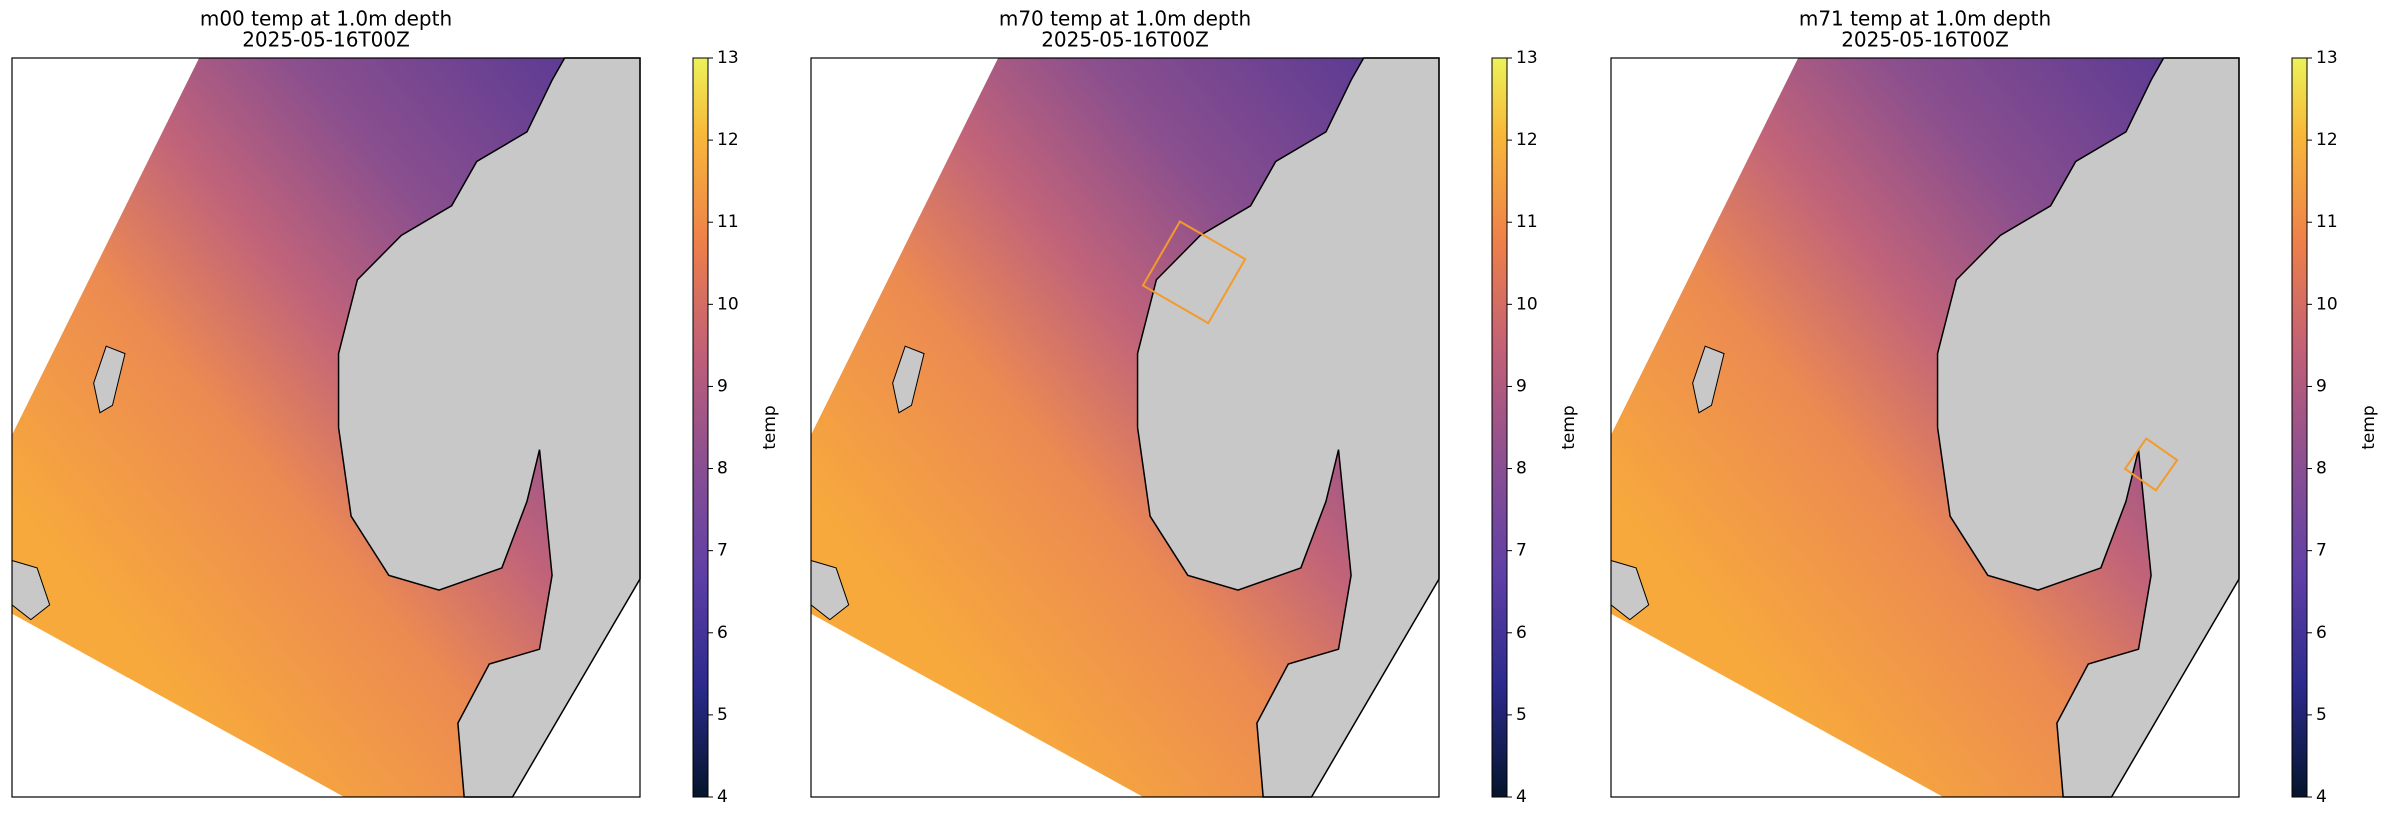 The height and width of the screenshot is (820, 2400). I want to click on panel-title: m00 temp at 1.0m depth, so click(326, 19).